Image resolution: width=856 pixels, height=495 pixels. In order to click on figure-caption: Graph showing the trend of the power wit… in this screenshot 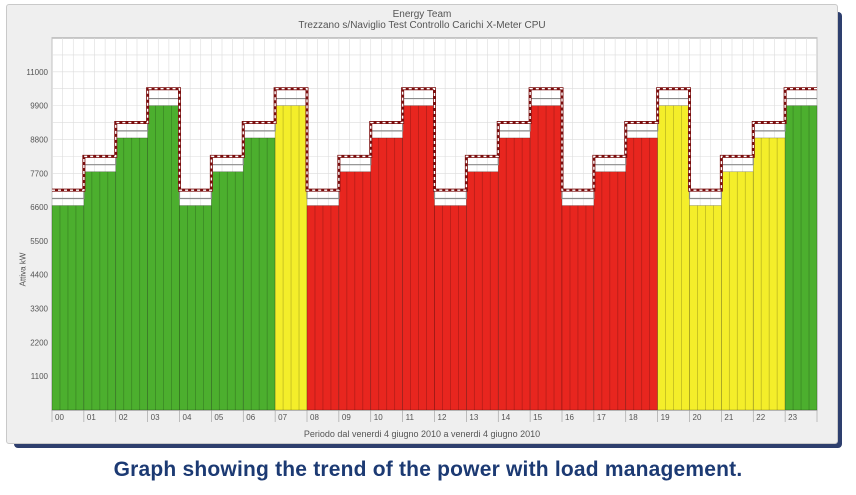, I will do `click(428, 470)`.